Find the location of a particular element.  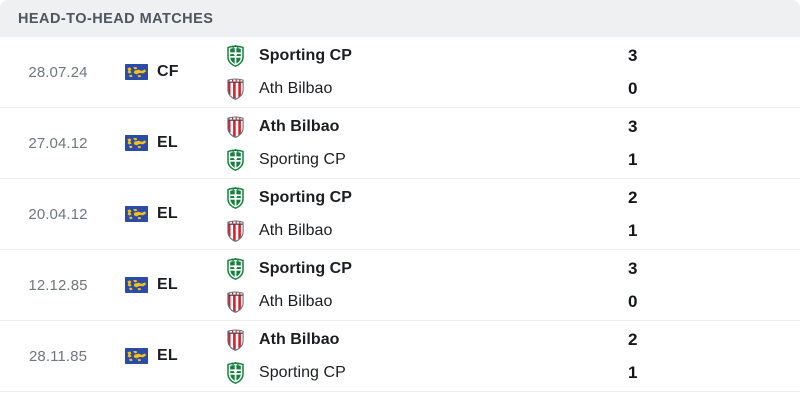

match-competition: CF is located at coordinates (162, 72).